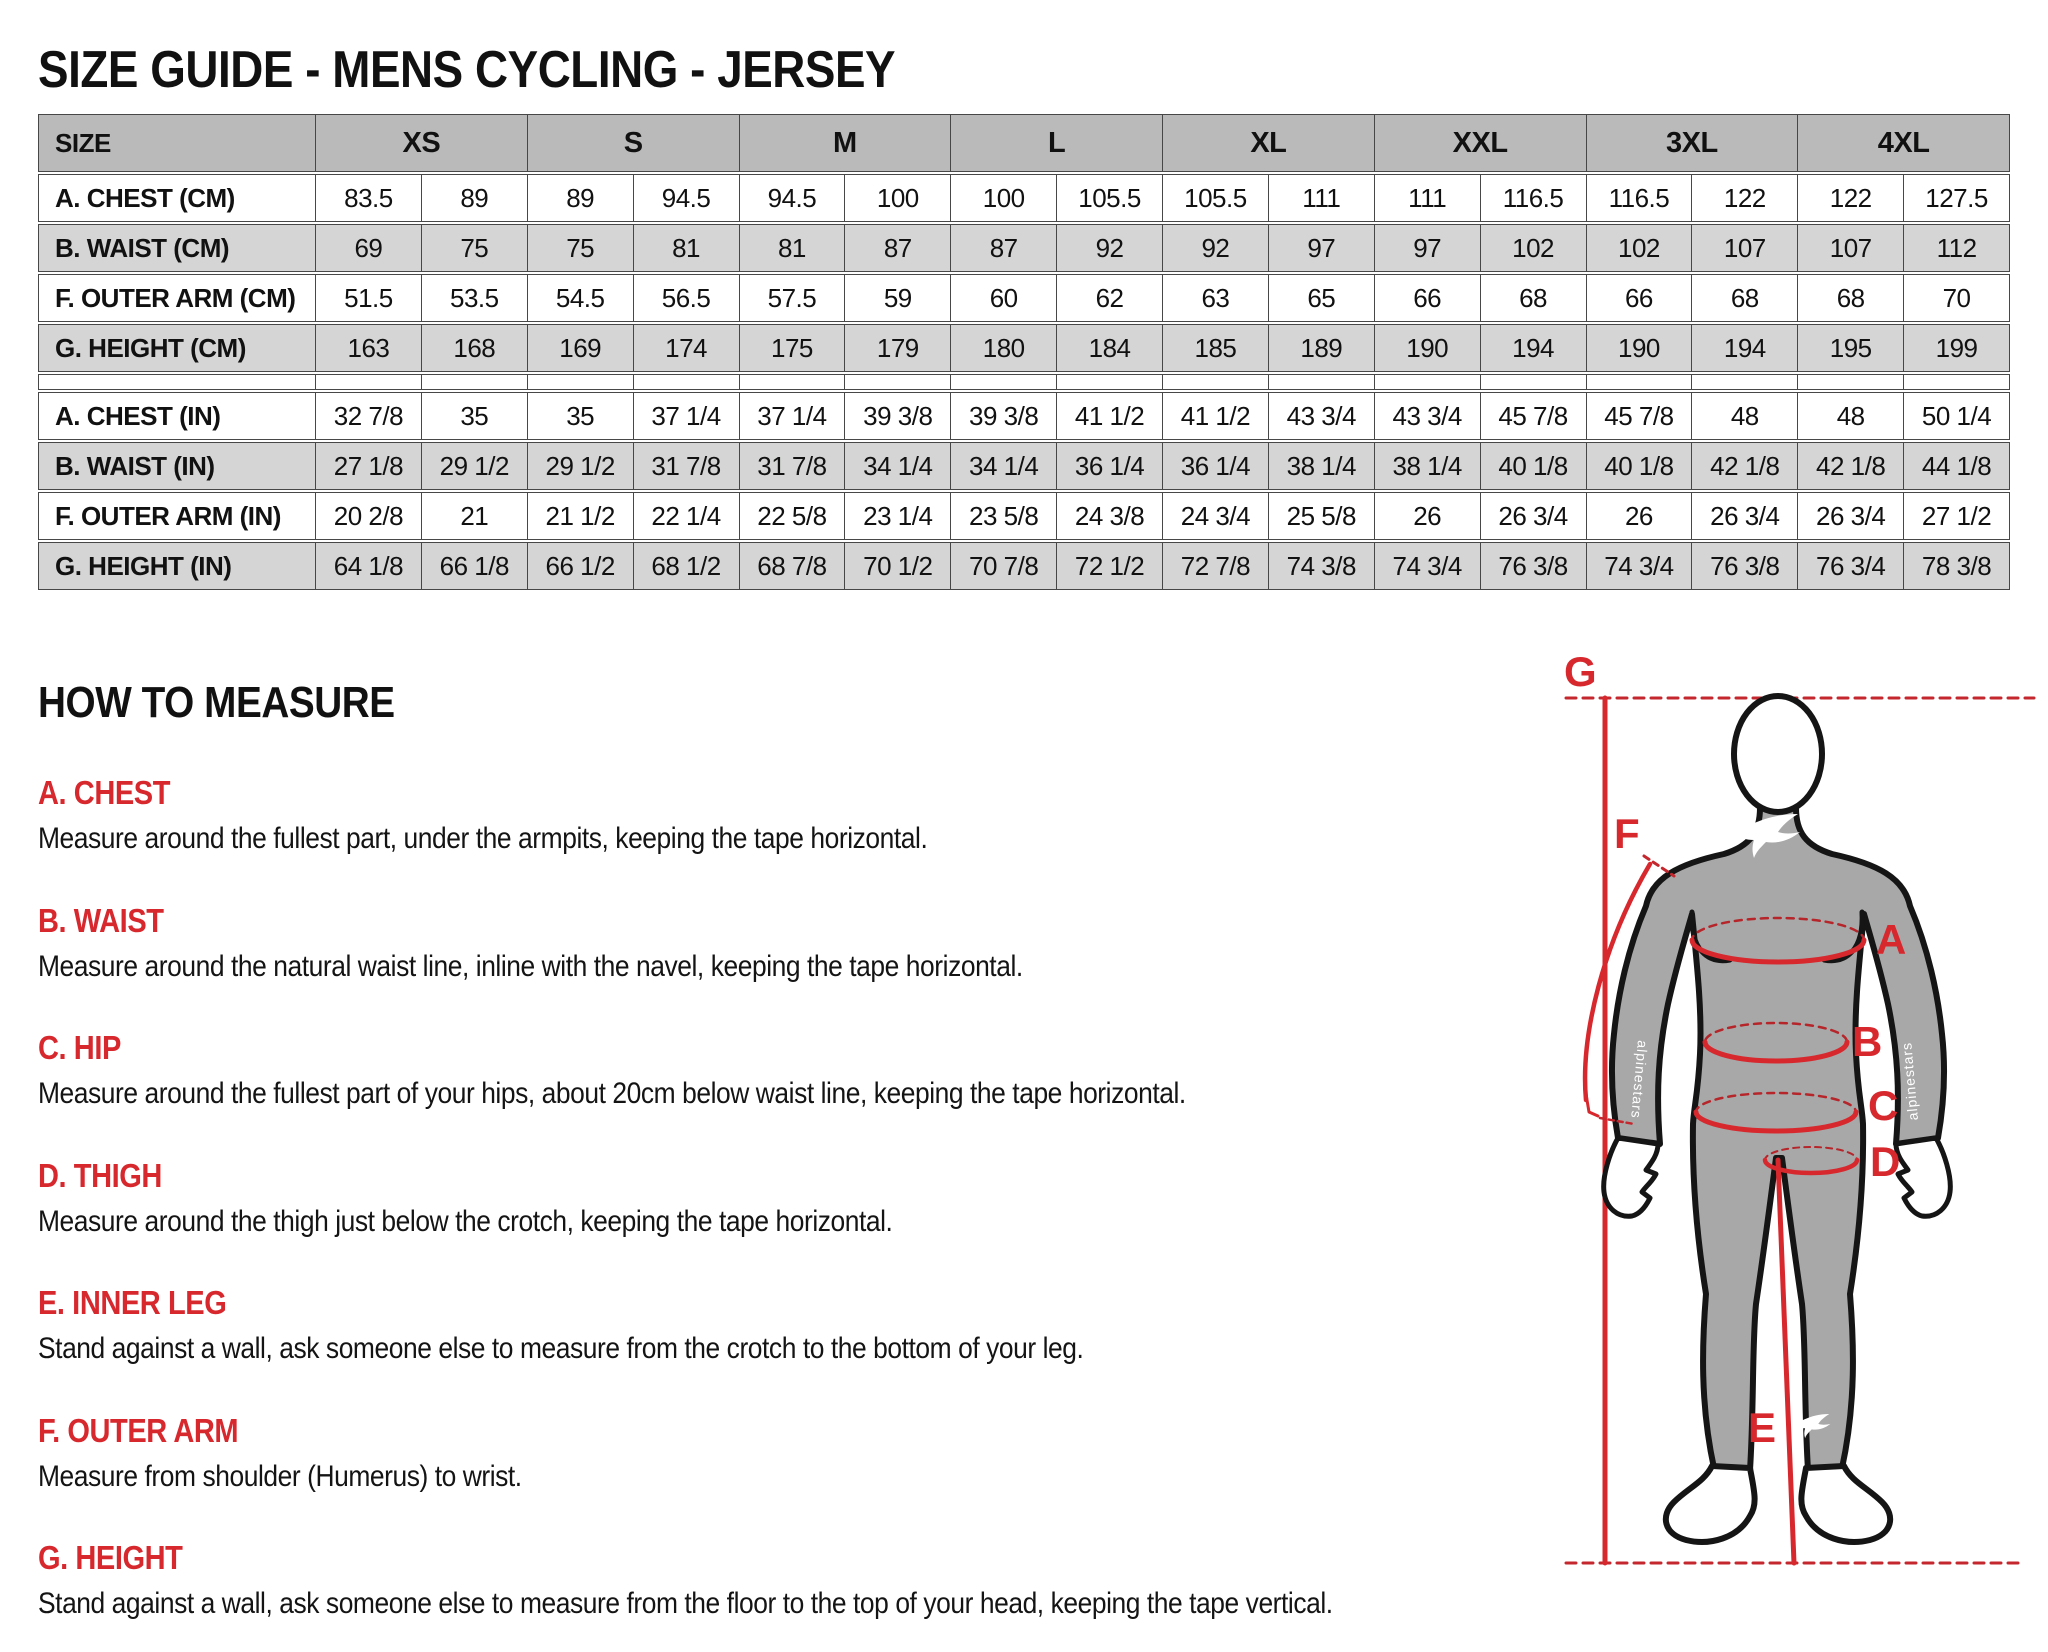 Image resolution: width=2048 pixels, height=1652 pixels. Describe the element at coordinates (79, 1047) in the screenshot. I see `measure-heading: C. HIP` at that location.